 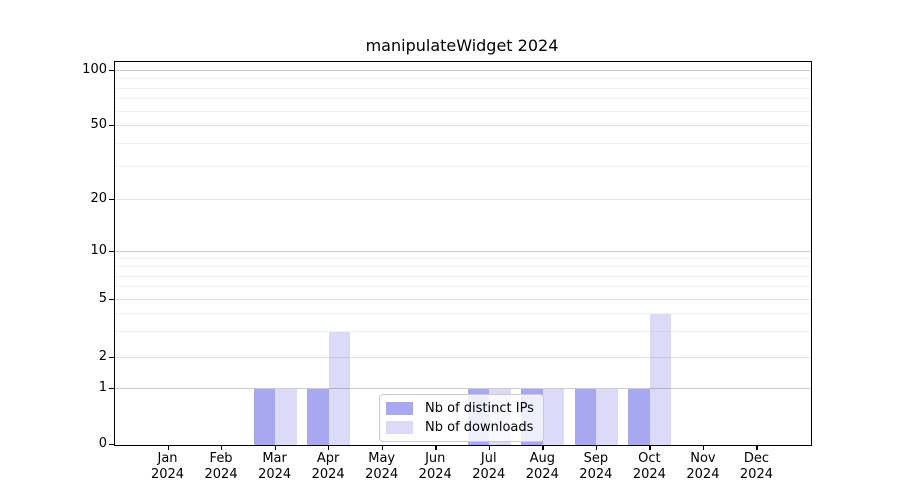 I want to click on x-tick-label-mar: Mar 2024, so click(x=275, y=466).